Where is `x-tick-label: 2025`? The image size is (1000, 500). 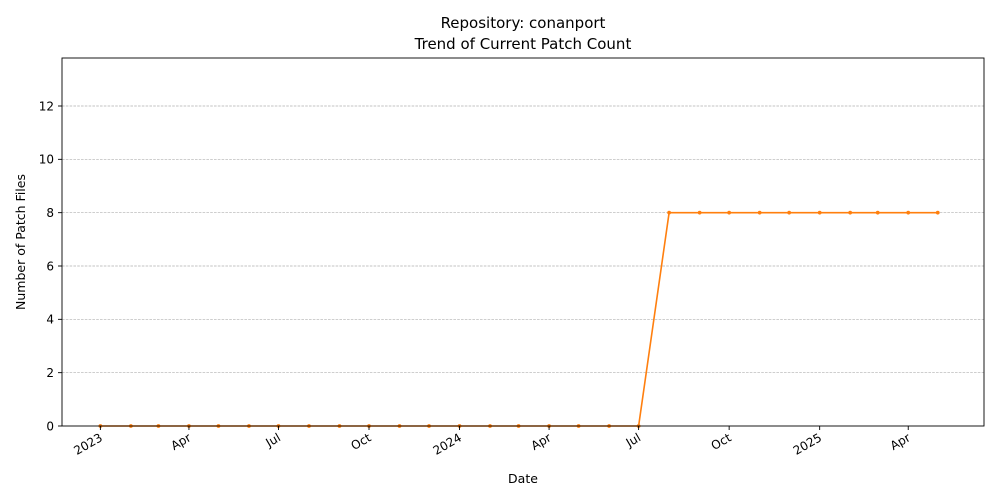 x-tick-label: 2025 is located at coordinates (807, 443).